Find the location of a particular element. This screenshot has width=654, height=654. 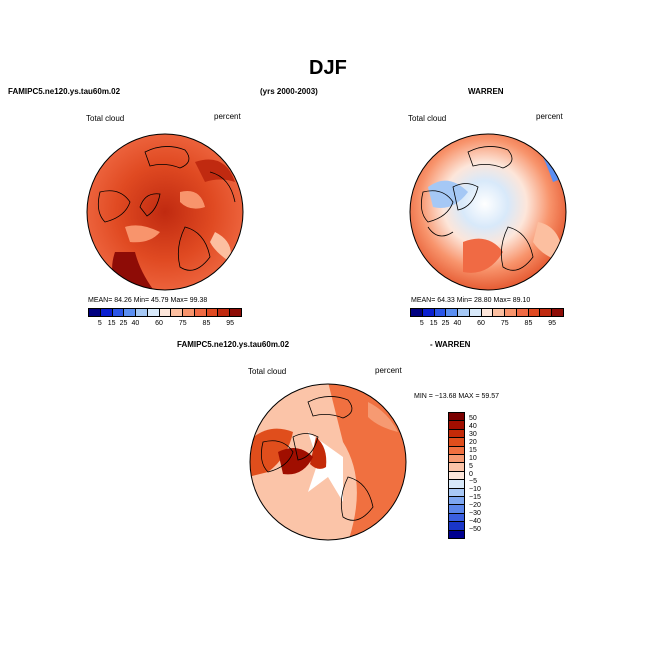

obs-colorbar is located at coordinates (487, 312).